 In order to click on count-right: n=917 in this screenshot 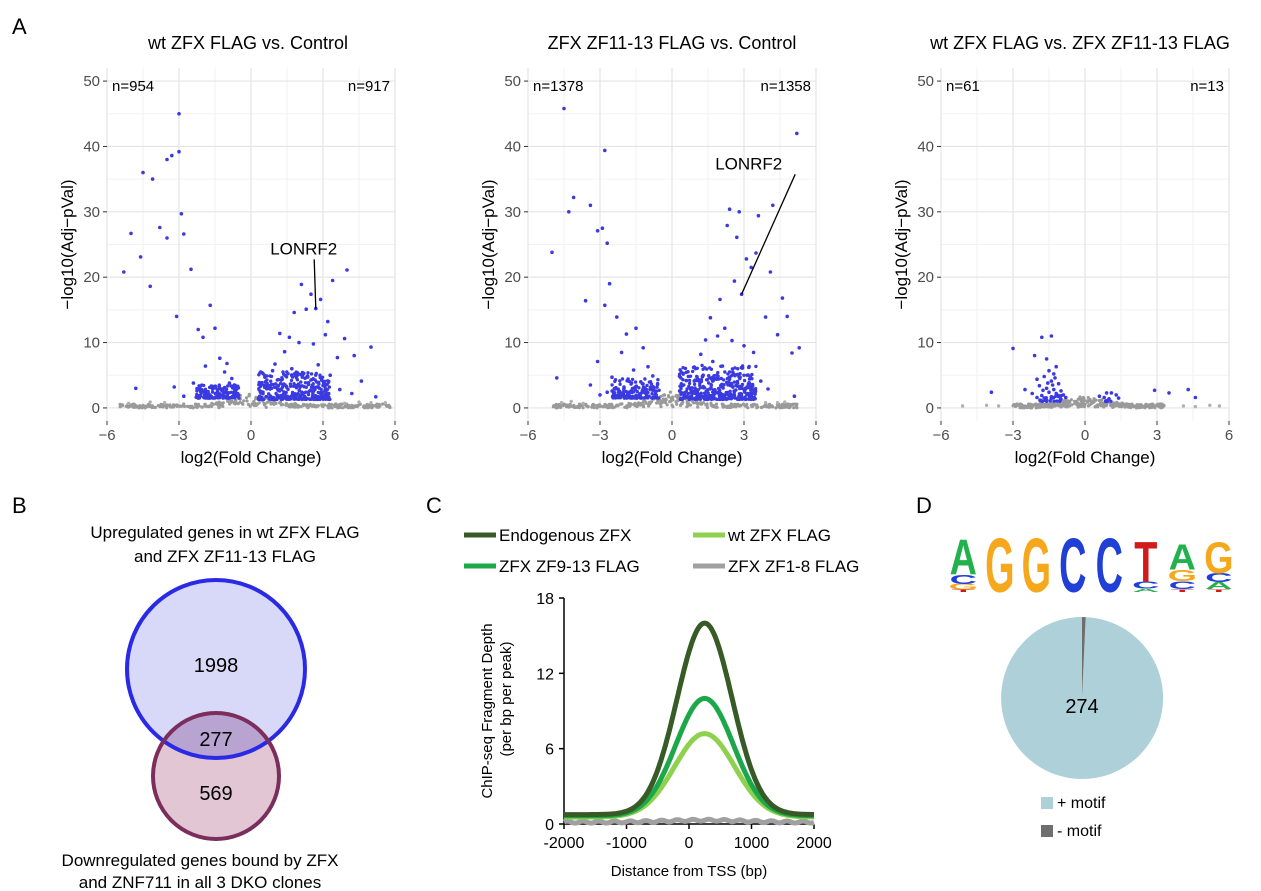, I will do `click(369, 86)`.